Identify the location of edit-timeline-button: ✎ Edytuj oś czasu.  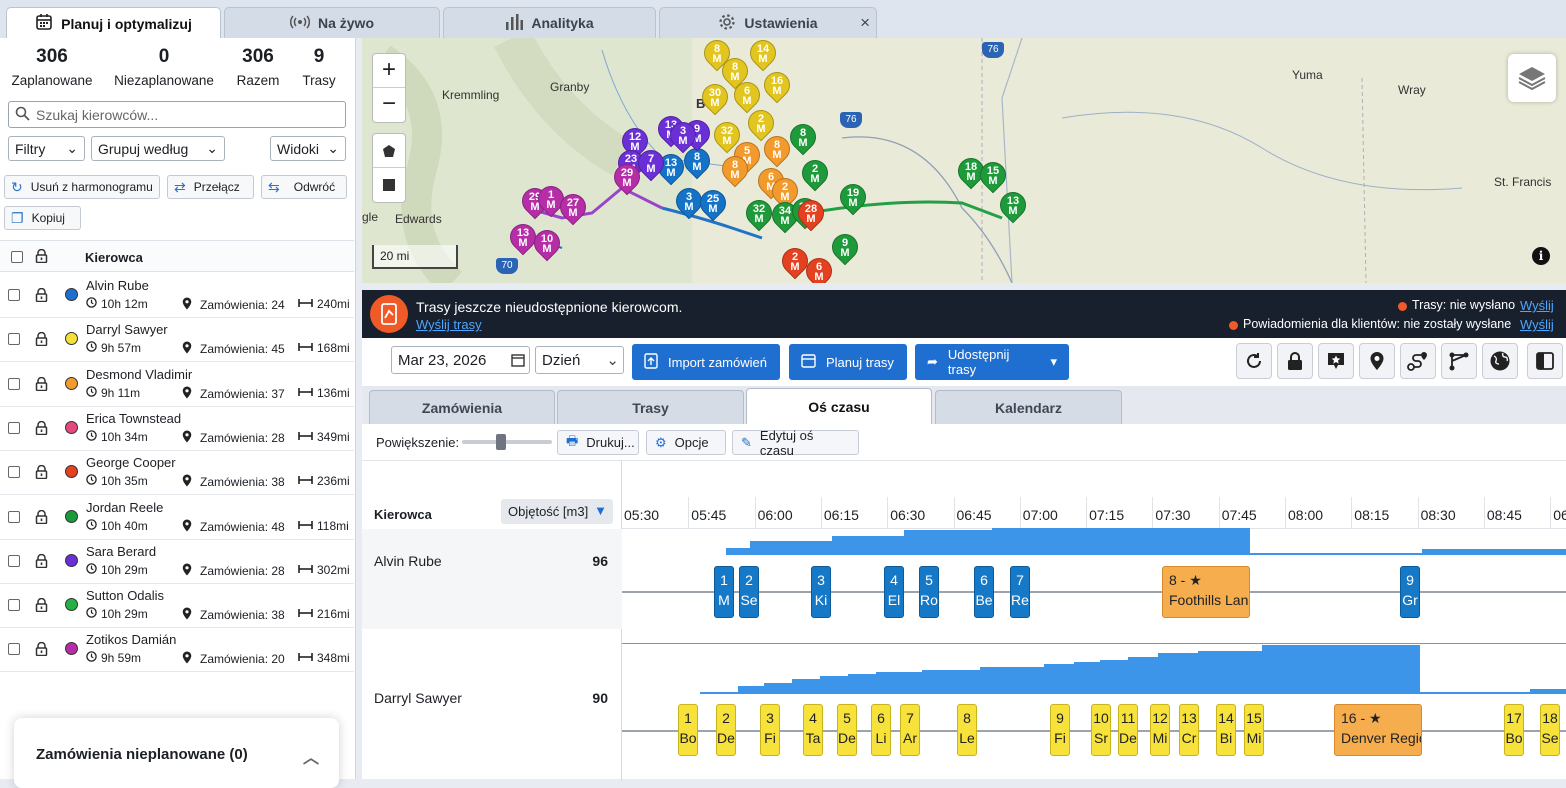
(795, 443).